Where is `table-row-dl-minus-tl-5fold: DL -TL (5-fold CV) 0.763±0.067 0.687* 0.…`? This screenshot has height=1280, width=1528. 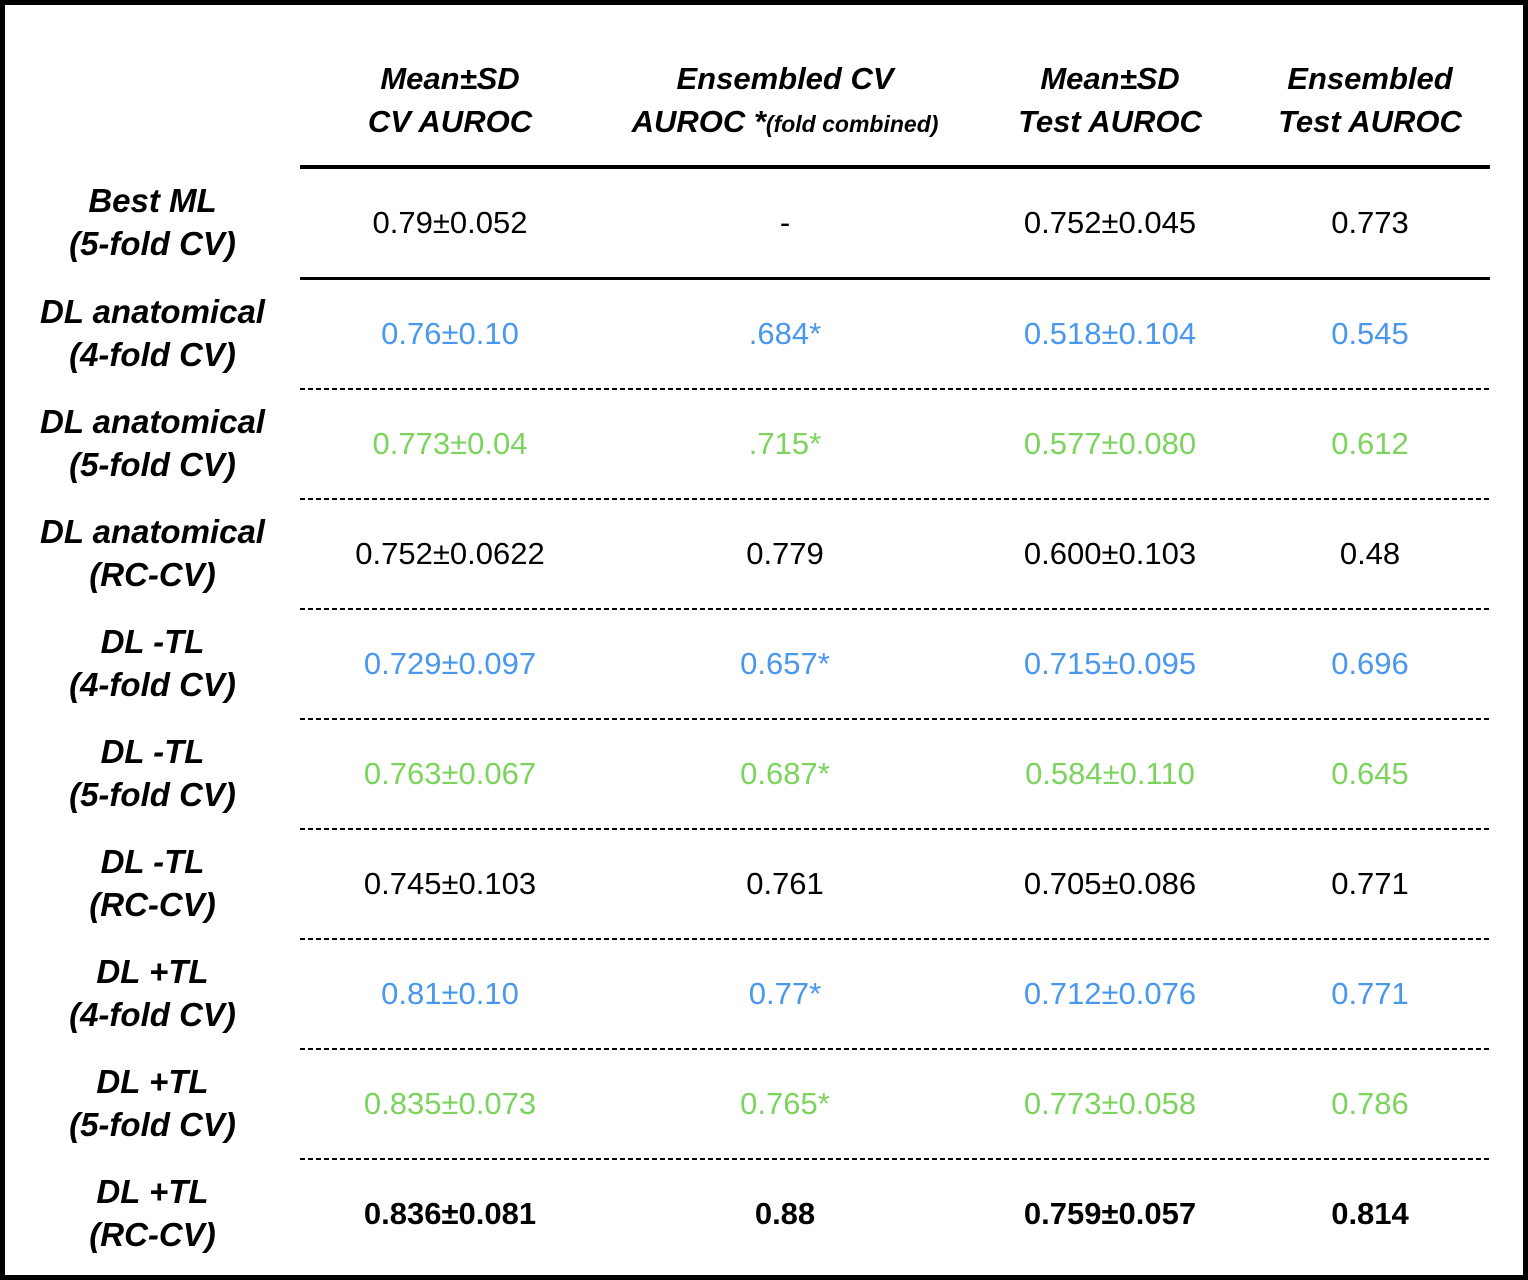 table-row-dl-minus-tl-5fold: DL -TL (5-fold CV) 0.763±0.067 0.687* 0.… is located at coordinates (764, 774).